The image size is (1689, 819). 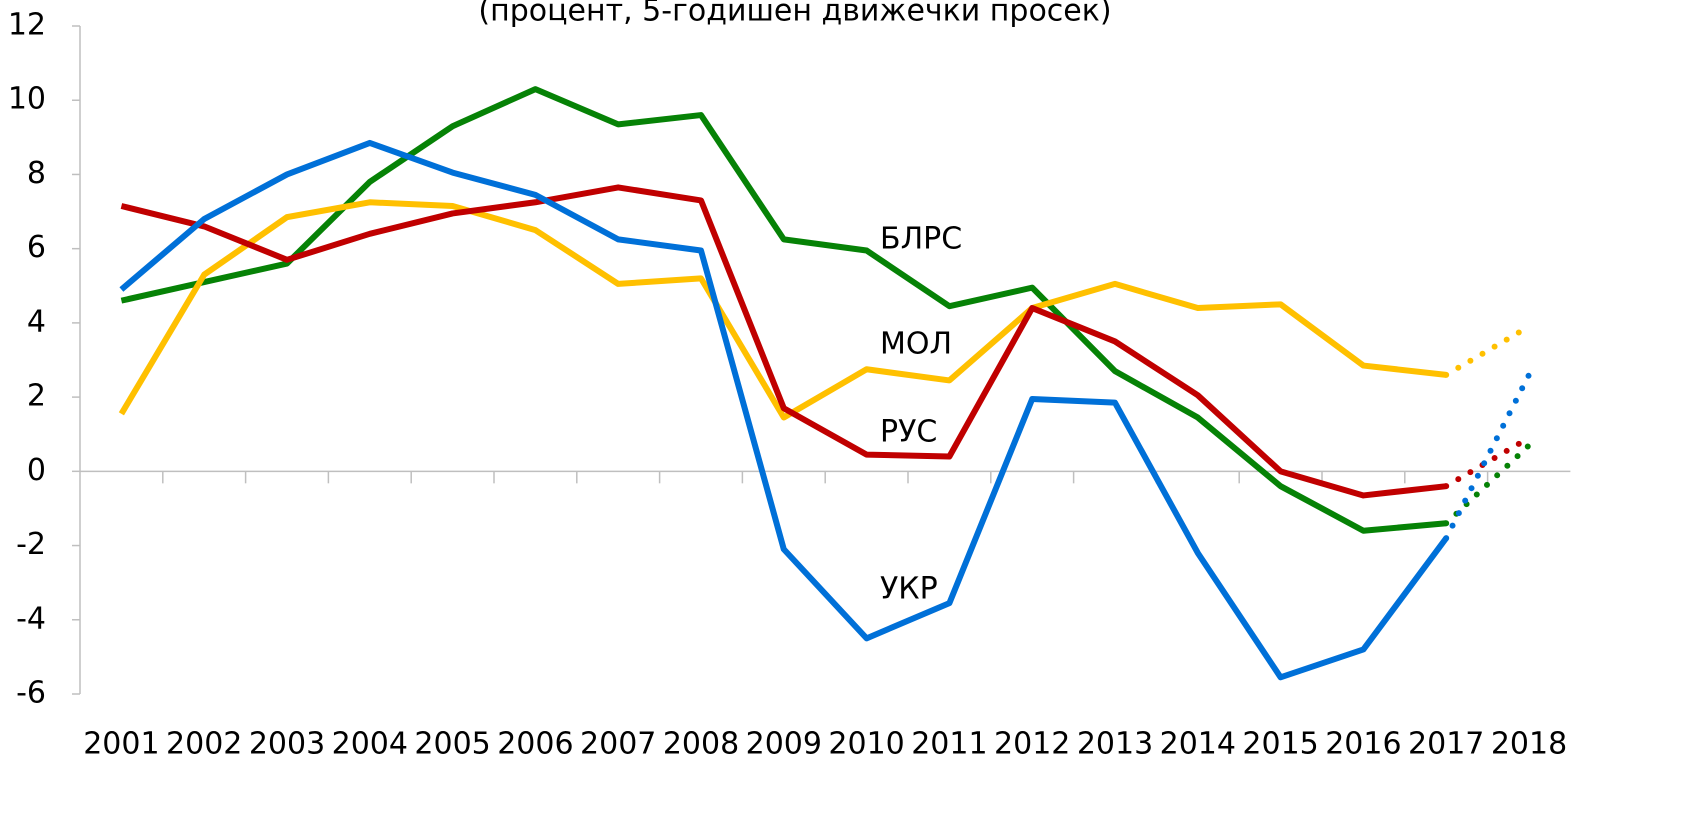 What do you see at coordinates (31, 618) in the screenshot?
I see `y-tick-label: -4` at bounding box center [31, 618].